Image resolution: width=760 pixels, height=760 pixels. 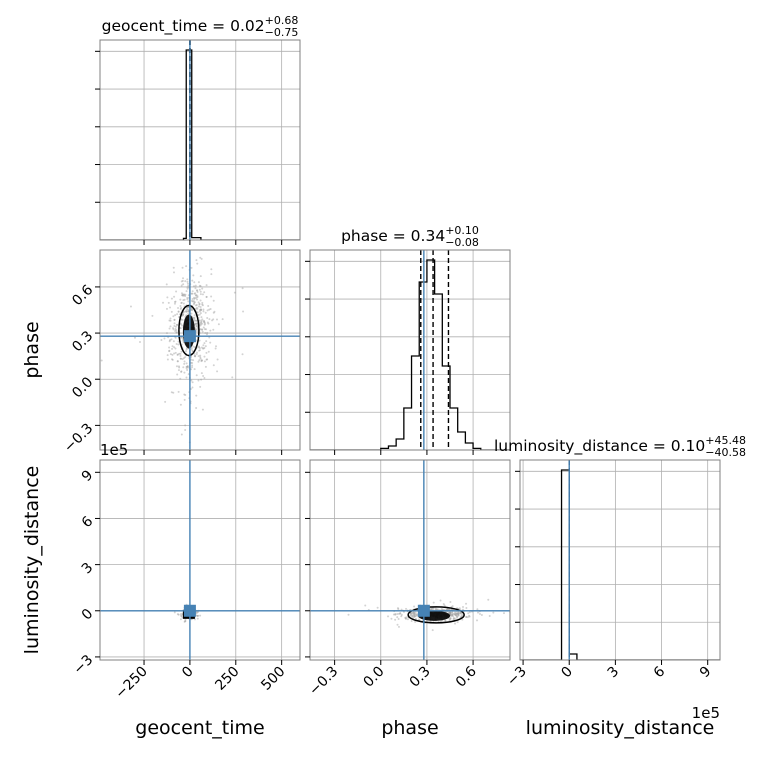 I want to click on title-plus: +0.10, so click(x=462, y=230).